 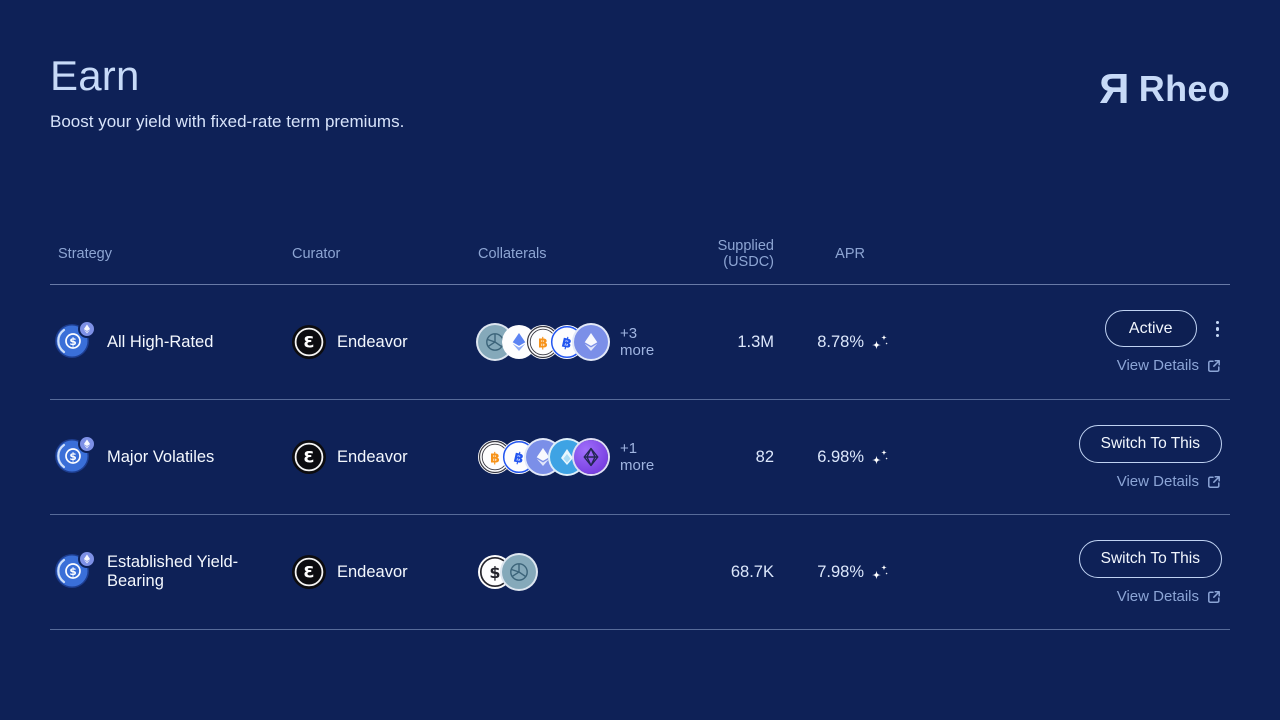 What do you see at coordinates (745, 254) in the screenshot?
I see `header-supplied: Supplied (USDC)` at bounding box center [745, 254].